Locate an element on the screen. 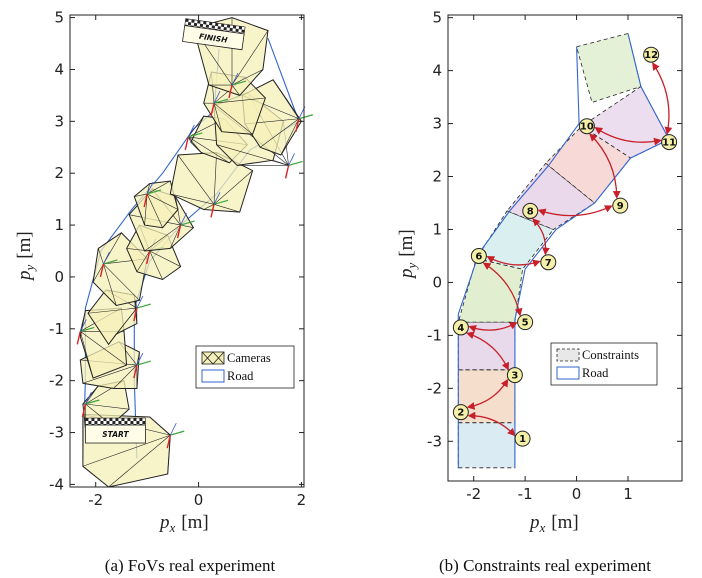  waypoint-label: 5 is located at coordinates (525, 323).